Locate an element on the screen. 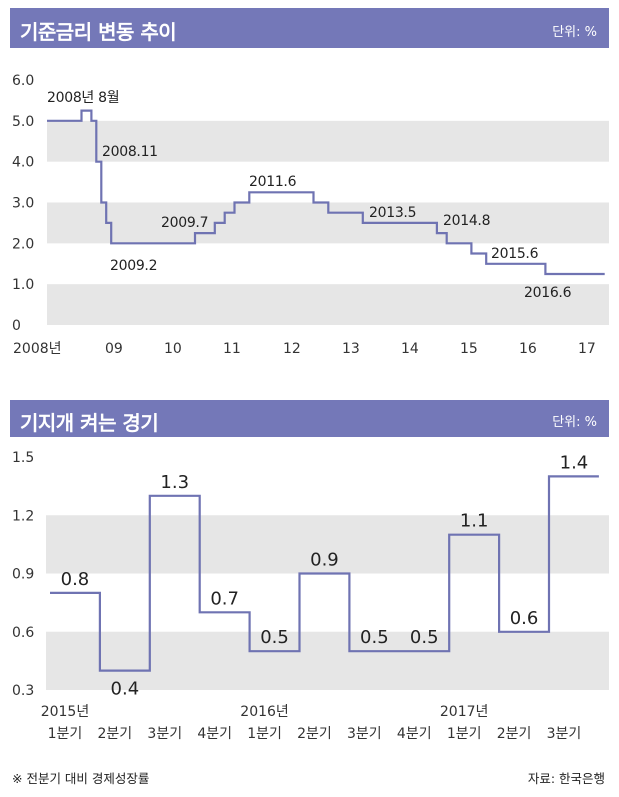  growth-data-label: 0.8 is located at coordinates (75, 579).